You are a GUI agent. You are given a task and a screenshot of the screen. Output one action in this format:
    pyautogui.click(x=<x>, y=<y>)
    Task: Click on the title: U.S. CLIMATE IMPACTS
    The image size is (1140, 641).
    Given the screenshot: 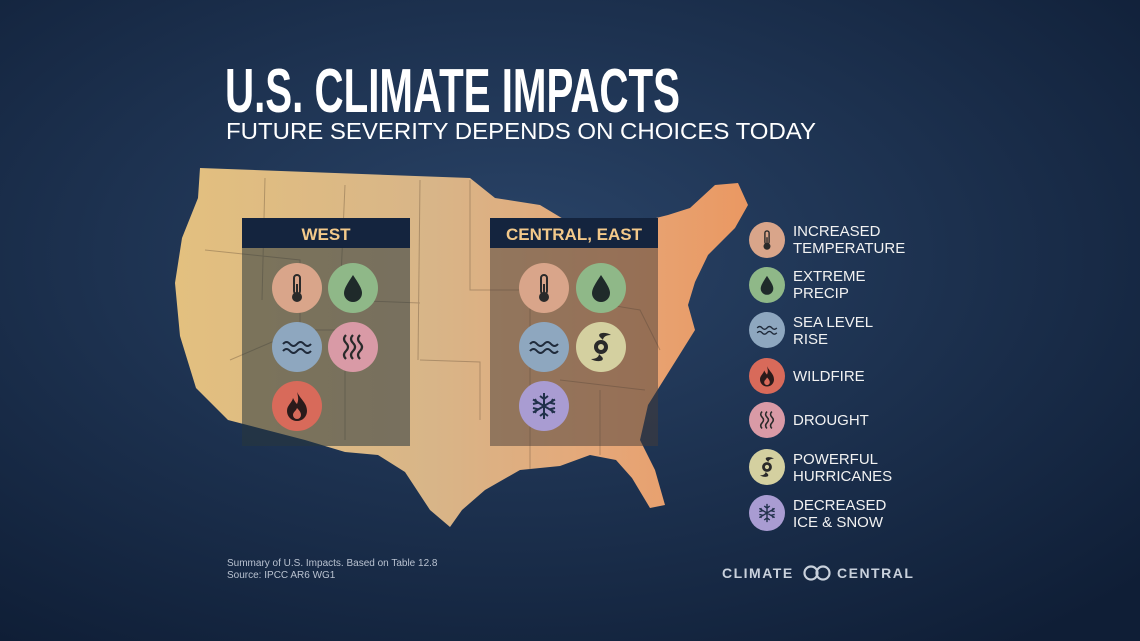 What is the action you would take?
    pyautogui.click(x=452, y=91)
    